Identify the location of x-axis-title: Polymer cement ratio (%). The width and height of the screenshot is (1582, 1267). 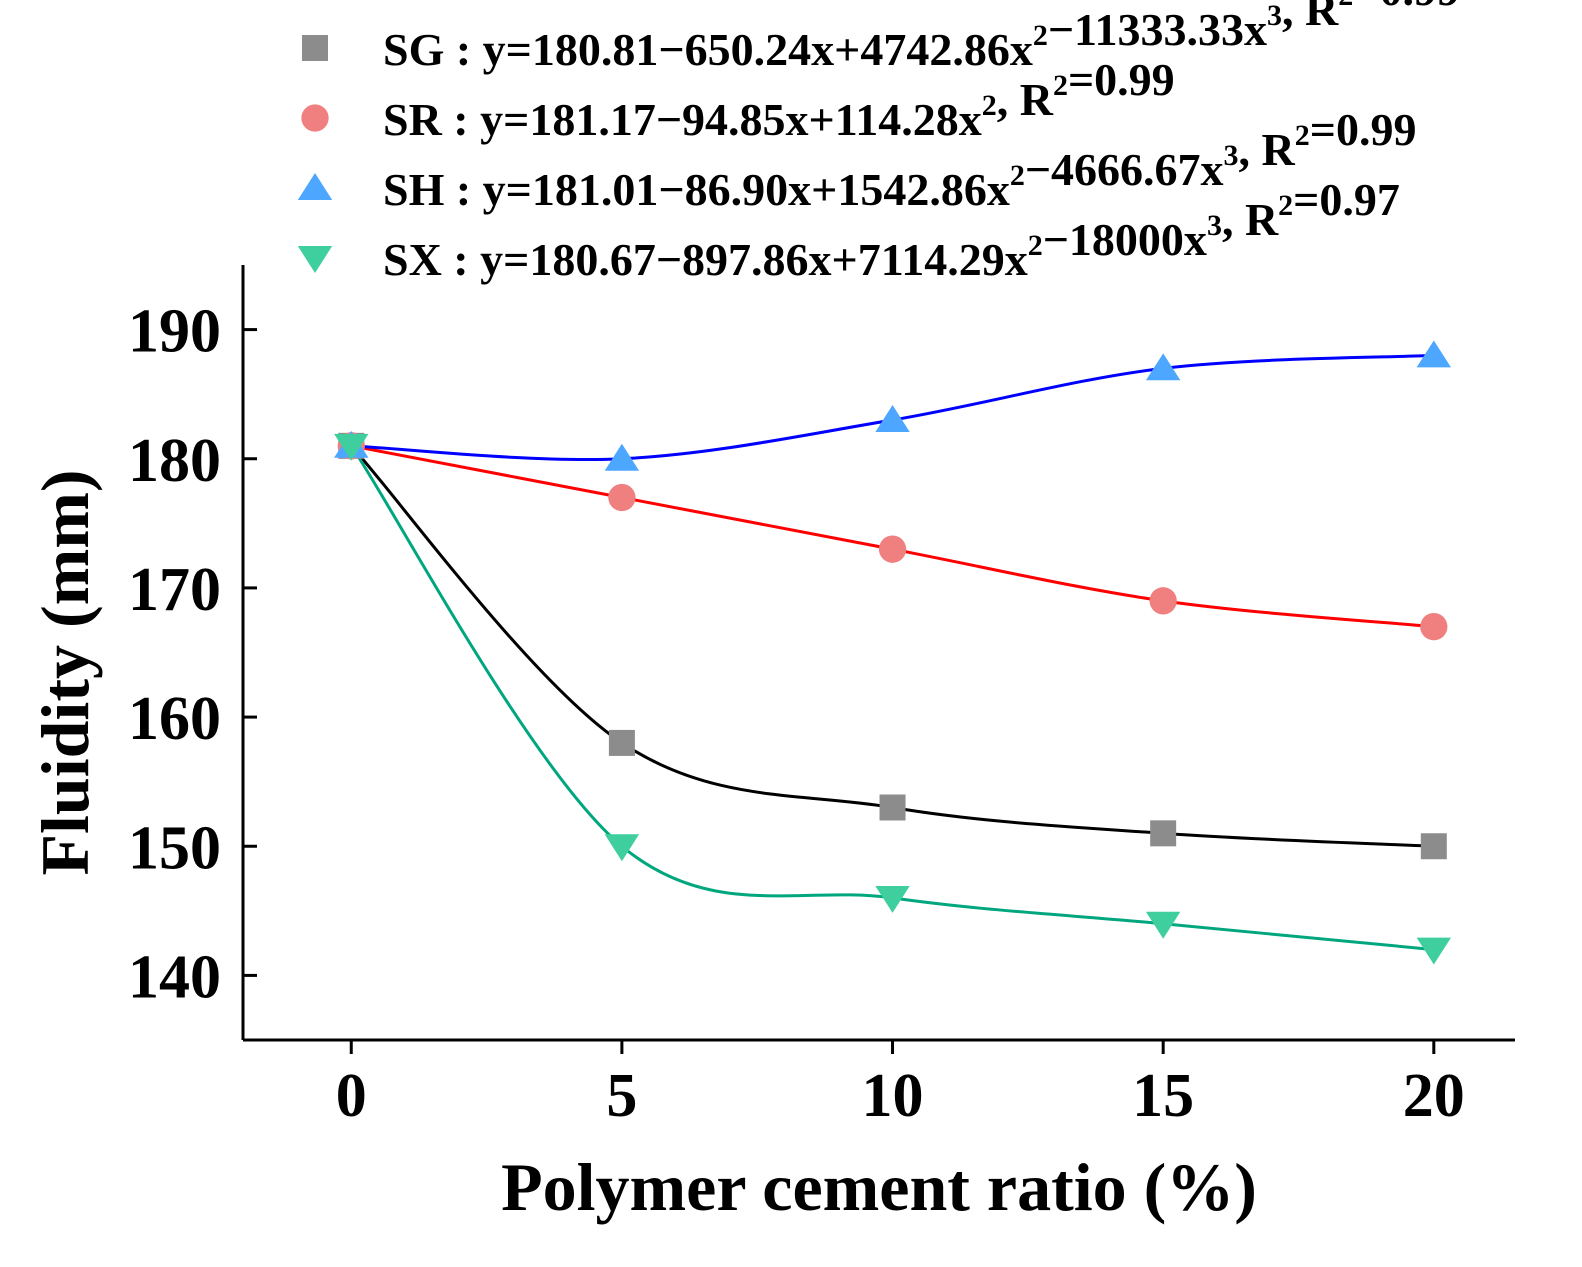
(879, 1187).